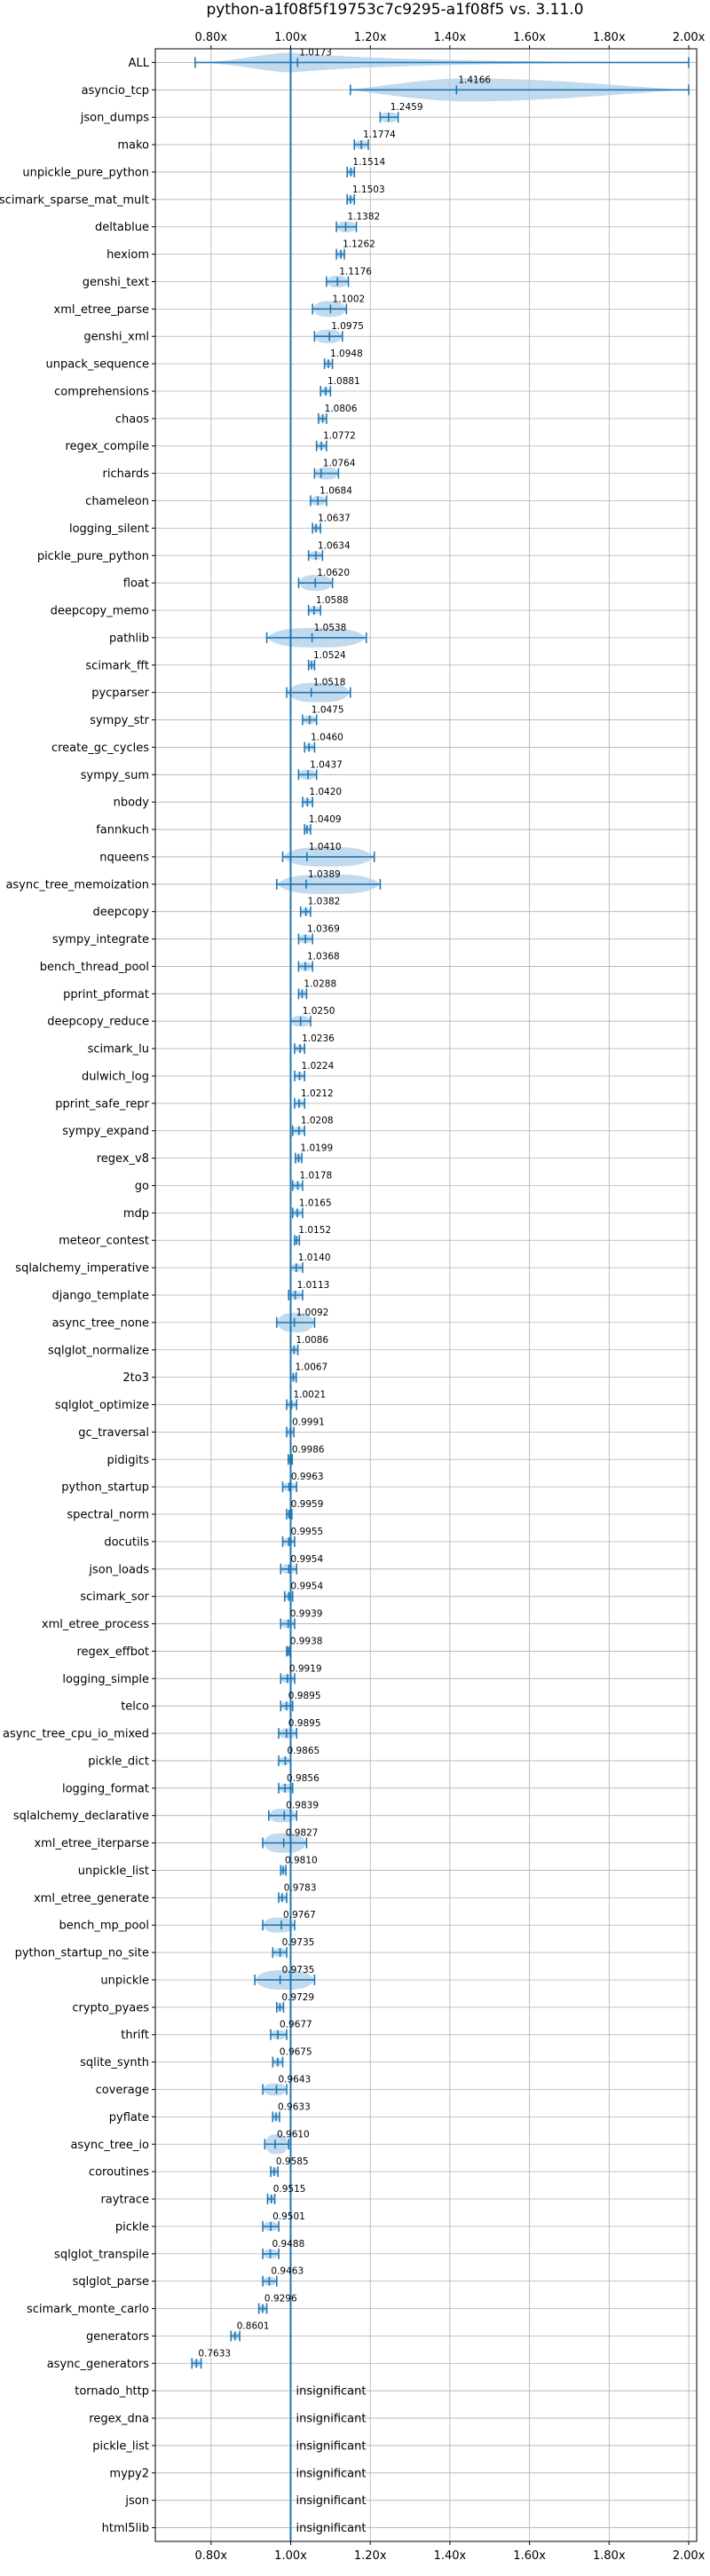 This screenshot has height=2576, width=710. Describe the element at coordinates (125, 2200) in the screenshot. I see `benchmark-label: raytrace` at that location.